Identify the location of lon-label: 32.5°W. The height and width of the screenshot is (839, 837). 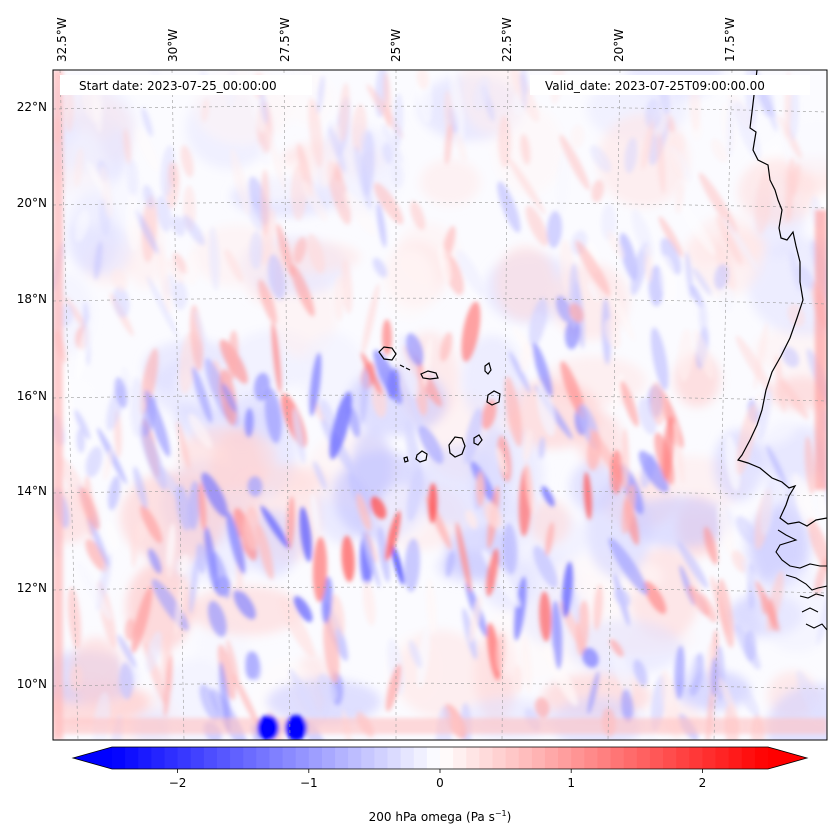
(62, 39).